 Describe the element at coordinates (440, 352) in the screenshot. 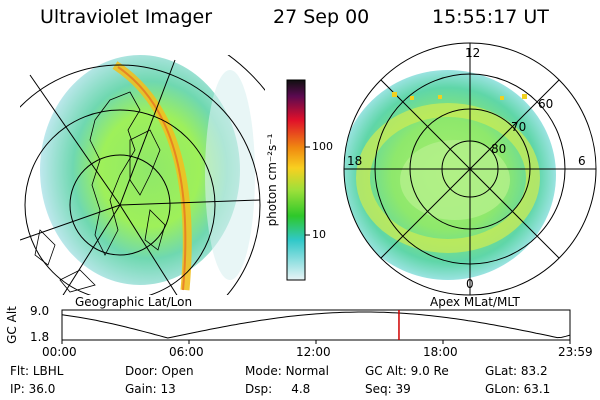

I see `altitude-xtick-1800: 18:00` at that location.